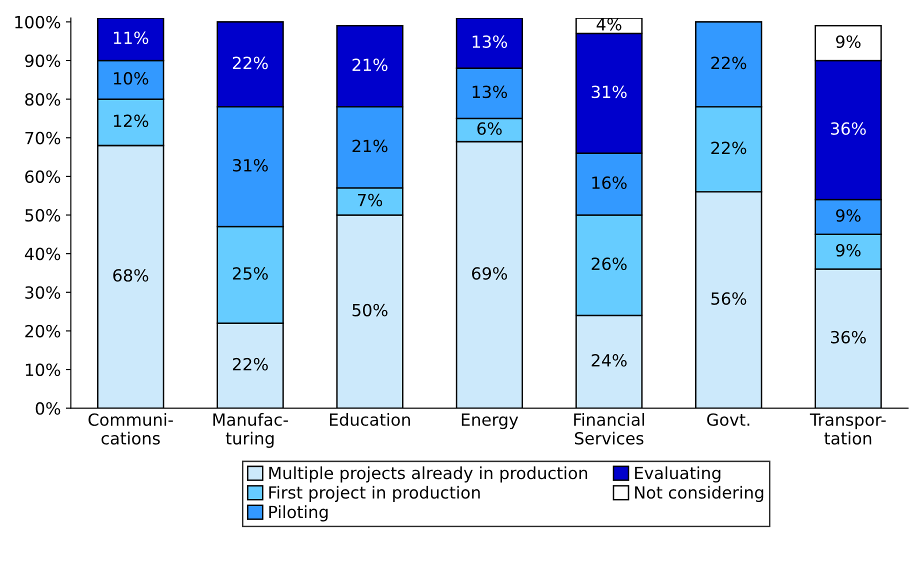 Image resolution: width=920 pixels, height=563 pixels. What do you see at coordinates (43, 370) in the screenshot?
I see `y-tick-label: 10%` at bounding box center [43, 370].